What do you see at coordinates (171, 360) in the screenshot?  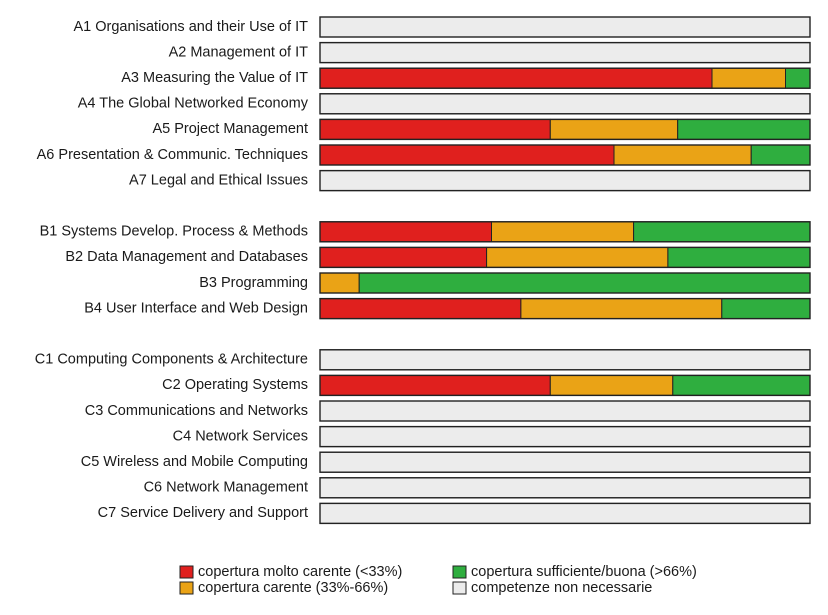 I see `category-label: C1 Computing Components & Architecture` at bounding box center [171, 360].